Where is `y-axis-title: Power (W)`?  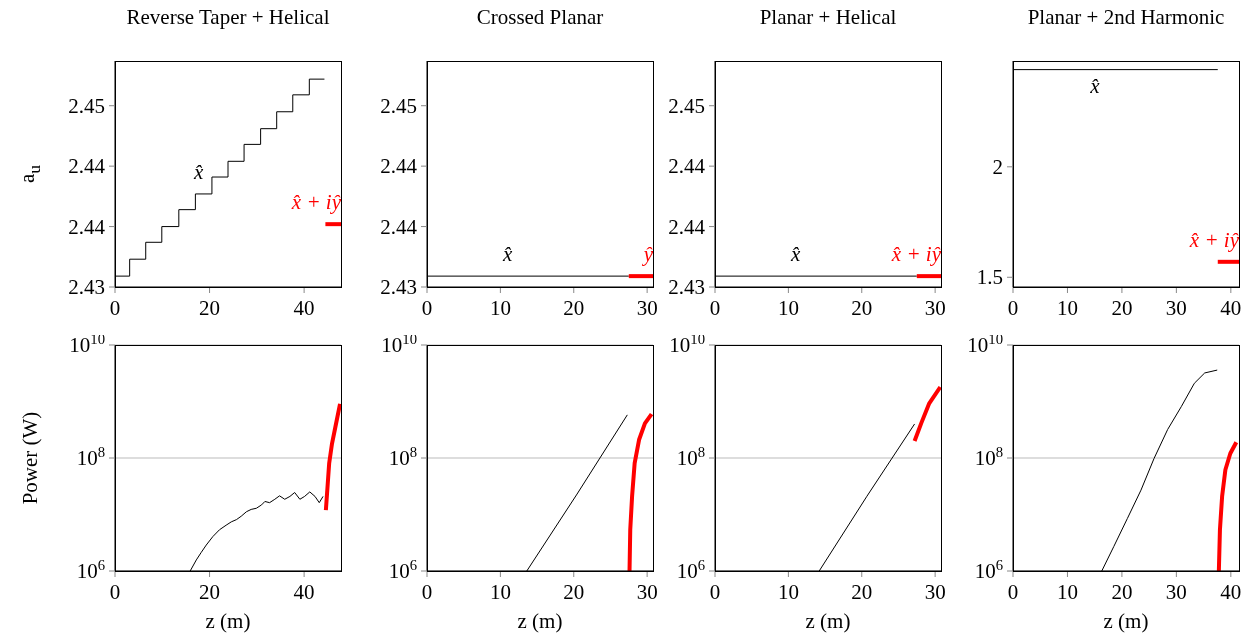
y-axis-title: Power (W) is located at coordinates (30, 458).